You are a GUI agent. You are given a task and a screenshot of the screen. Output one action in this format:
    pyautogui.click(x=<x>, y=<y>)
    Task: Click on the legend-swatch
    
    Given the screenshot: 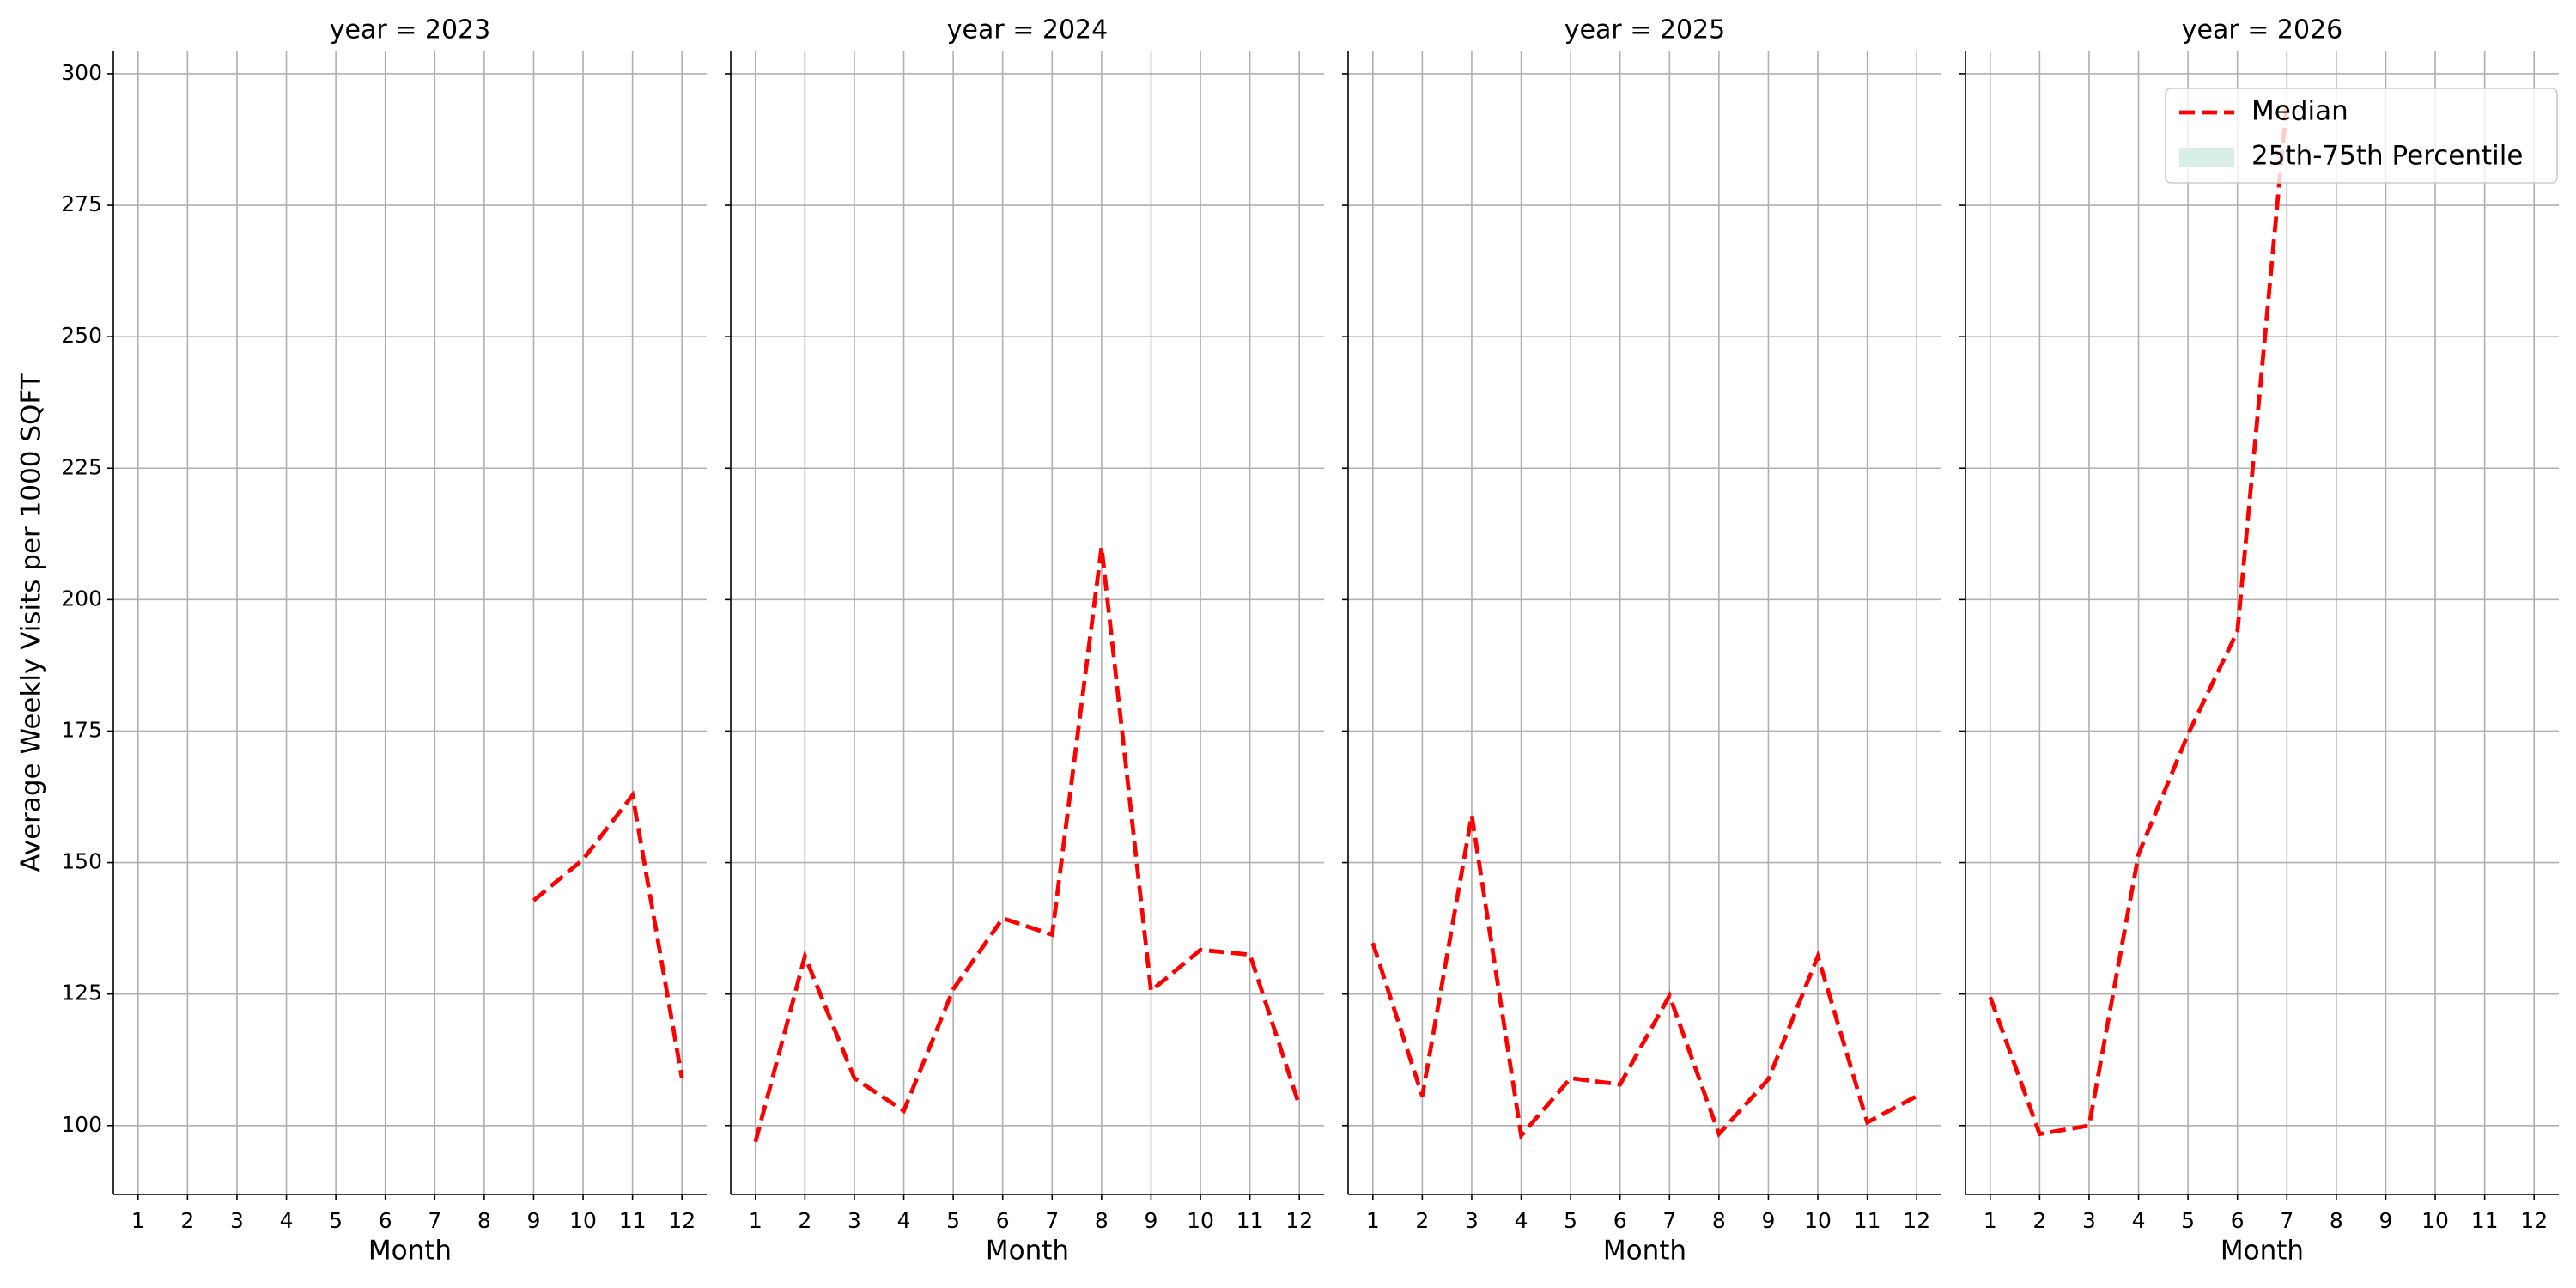 What is the action you would take?
    pyautogui.click(x=2207, y=158)
    